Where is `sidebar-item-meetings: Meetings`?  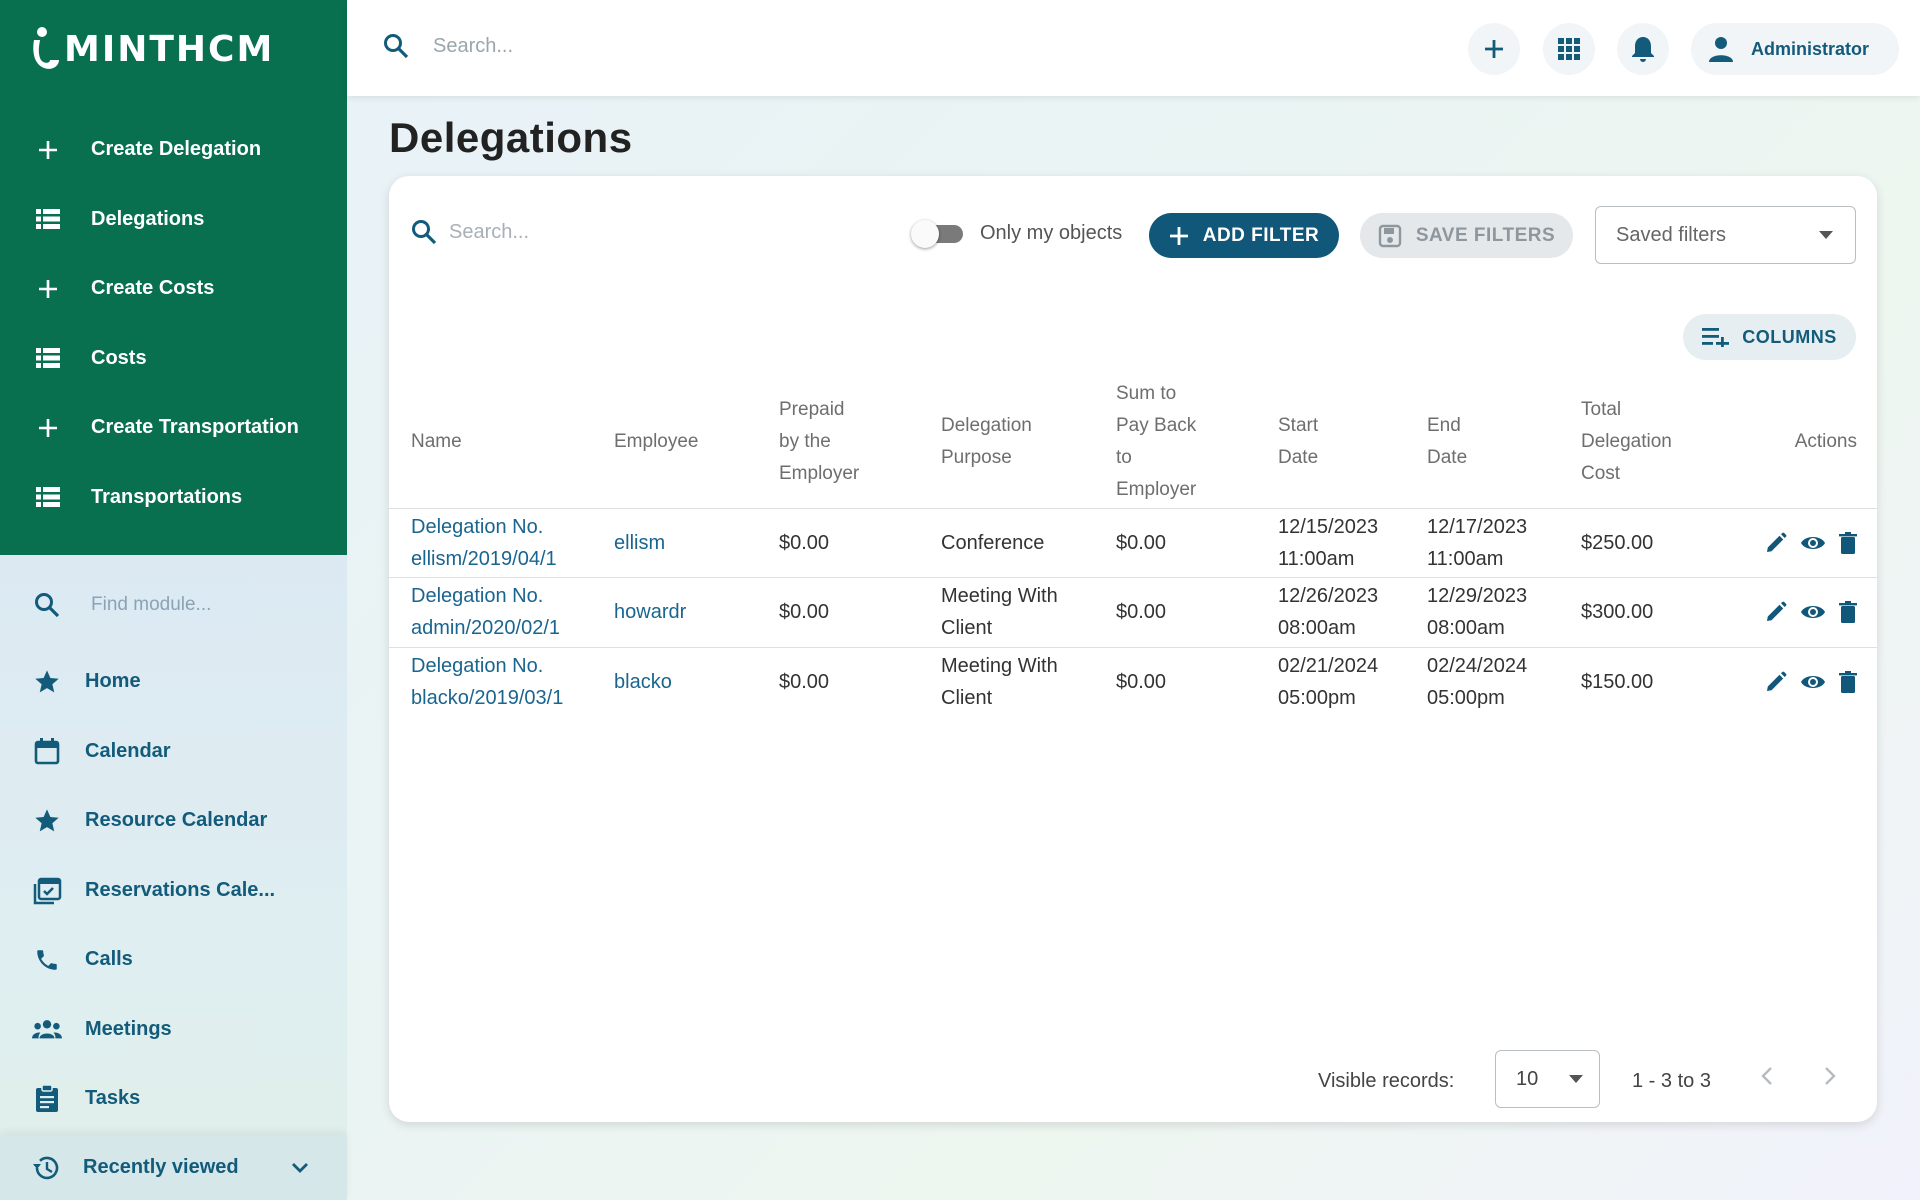 sidebar-item-meetings: Meetings is located at coordinates (173, 1030).